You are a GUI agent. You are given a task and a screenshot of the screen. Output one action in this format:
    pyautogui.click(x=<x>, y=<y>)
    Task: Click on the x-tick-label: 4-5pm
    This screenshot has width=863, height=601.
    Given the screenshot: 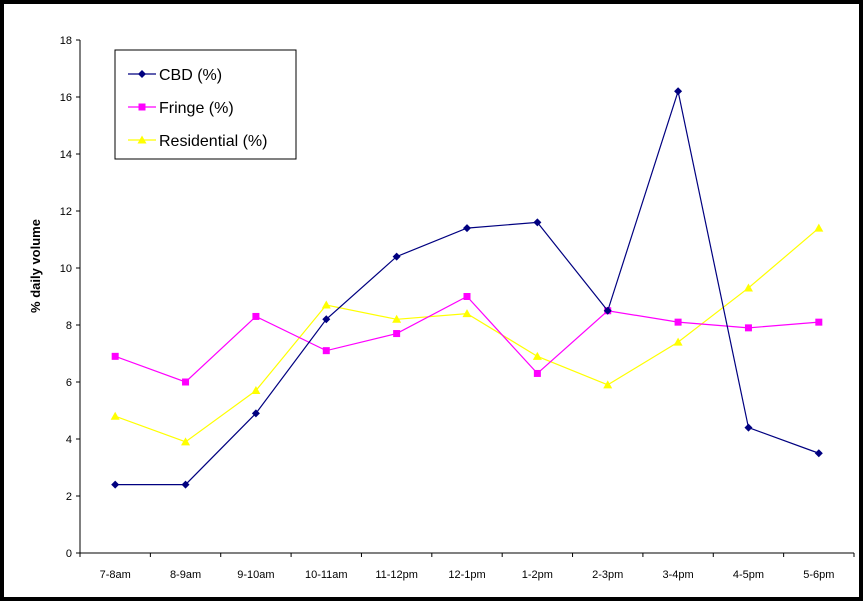 What is the action you would take?
    pyautogui.click(x=748, y=575)
    